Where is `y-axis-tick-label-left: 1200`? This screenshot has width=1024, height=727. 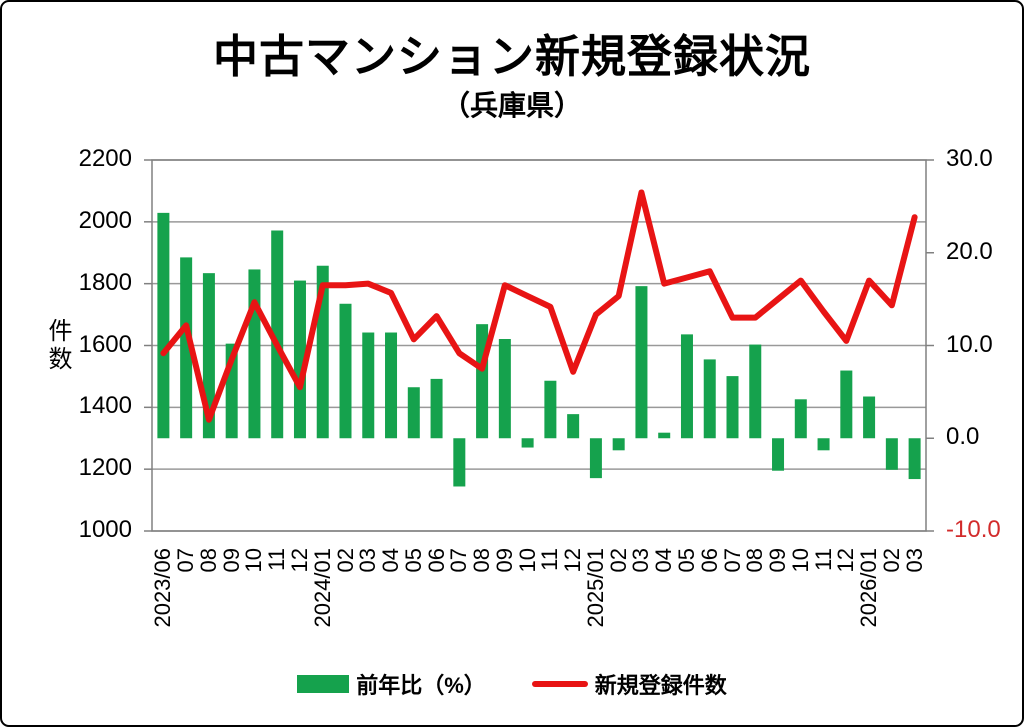
y-axis-tick-label-left: 1200 is located at coordinates (105, 468).